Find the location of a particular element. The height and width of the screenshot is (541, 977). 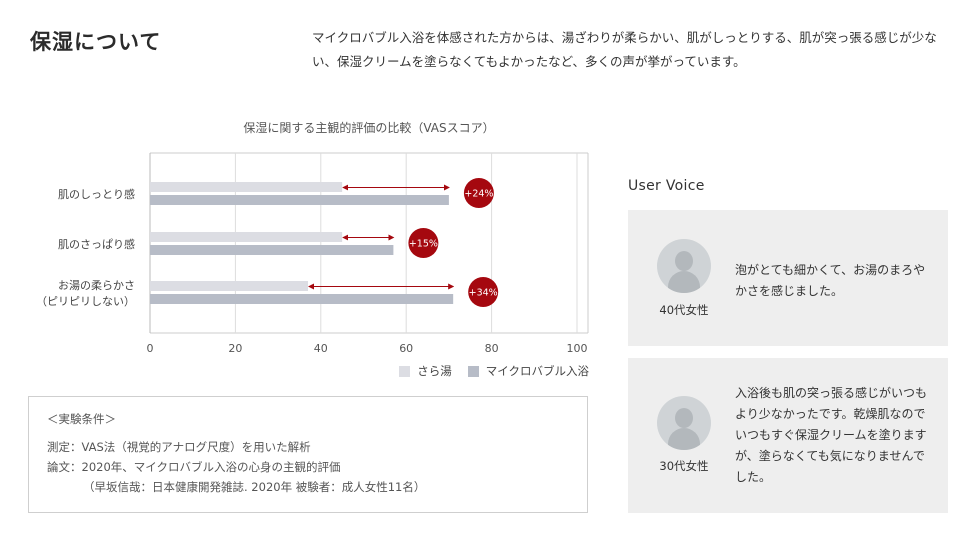

x-tick-label: 80 is located at coordinates (492, 348).